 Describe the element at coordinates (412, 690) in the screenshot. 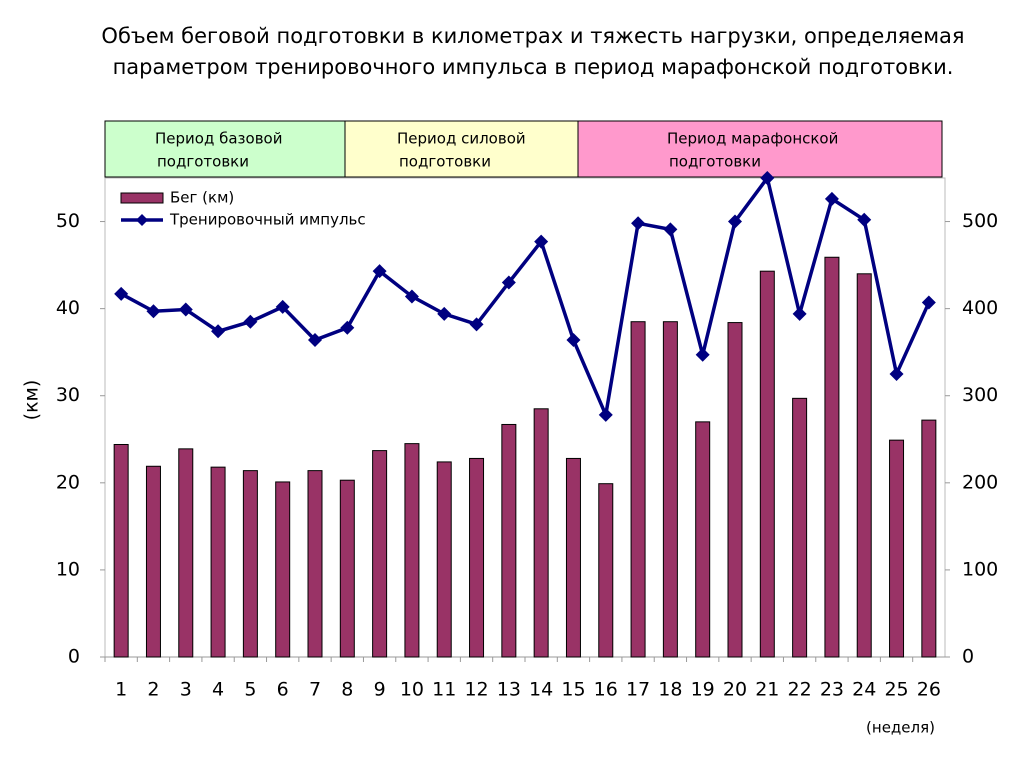

I see `x-tick-label: 10` at that location.